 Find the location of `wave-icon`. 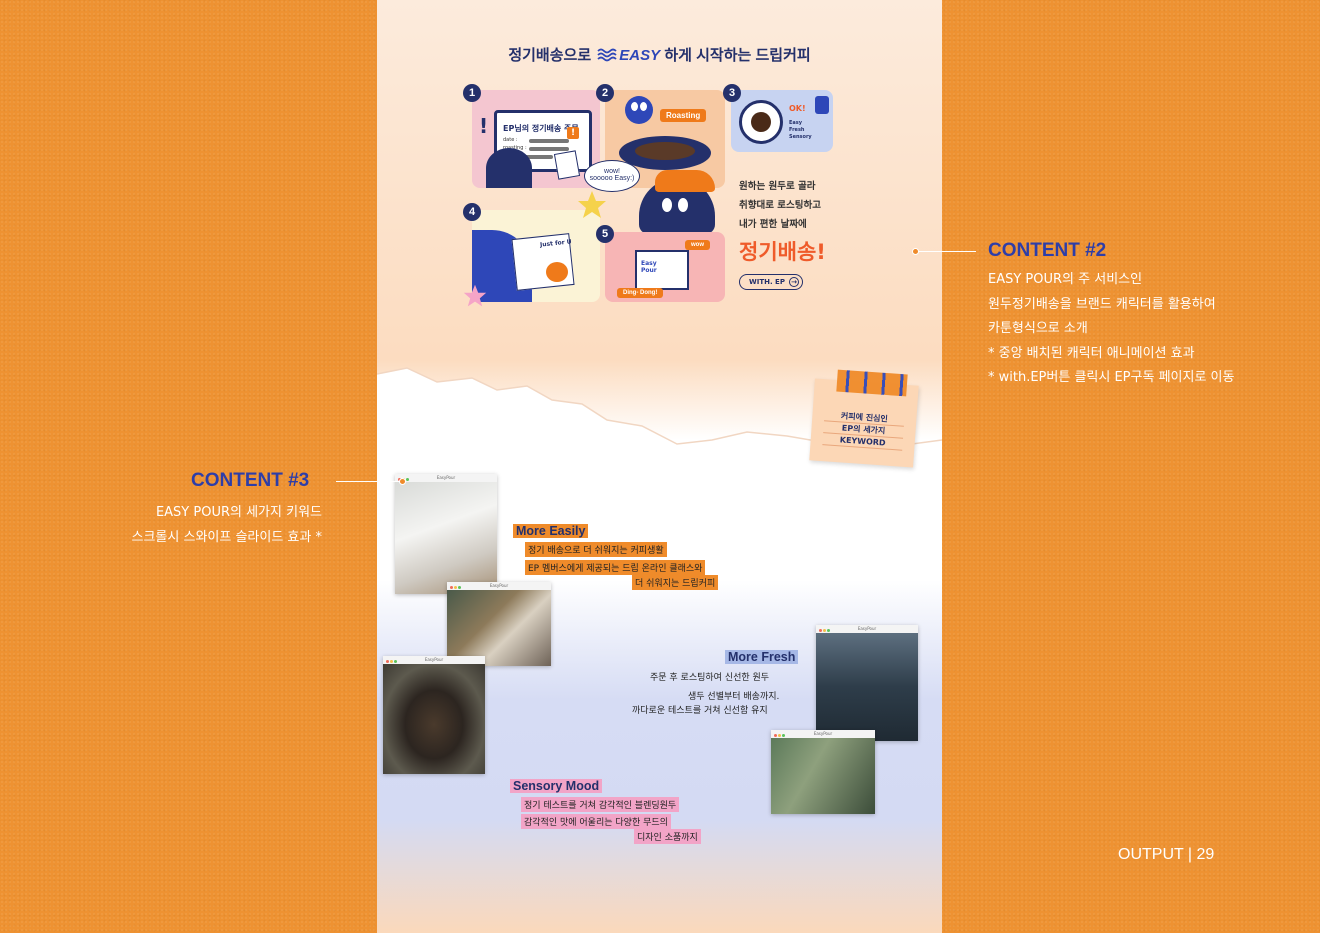

wave-icon is located at coordinates (607, 55).